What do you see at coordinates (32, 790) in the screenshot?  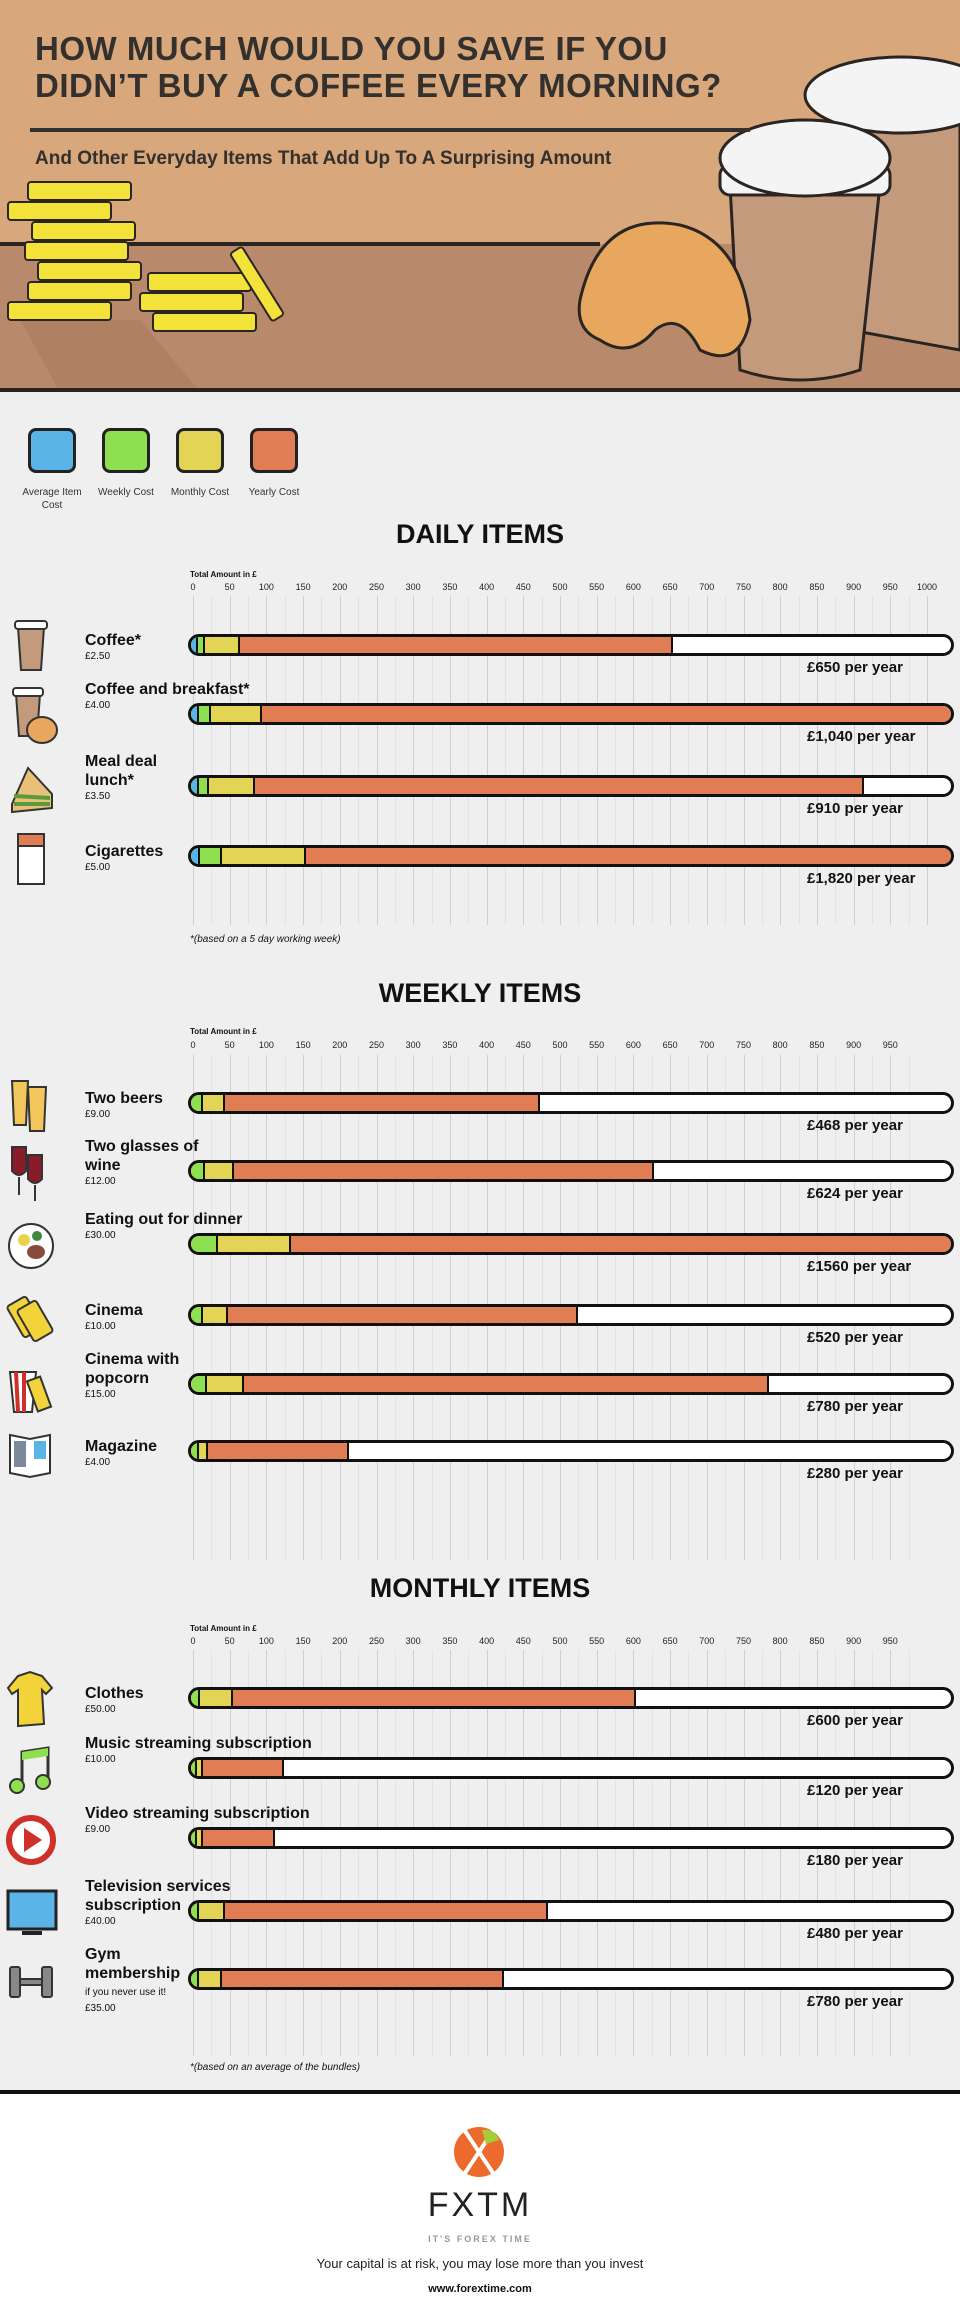 I see `sandwich-icon` at bounding box center [32, 790].